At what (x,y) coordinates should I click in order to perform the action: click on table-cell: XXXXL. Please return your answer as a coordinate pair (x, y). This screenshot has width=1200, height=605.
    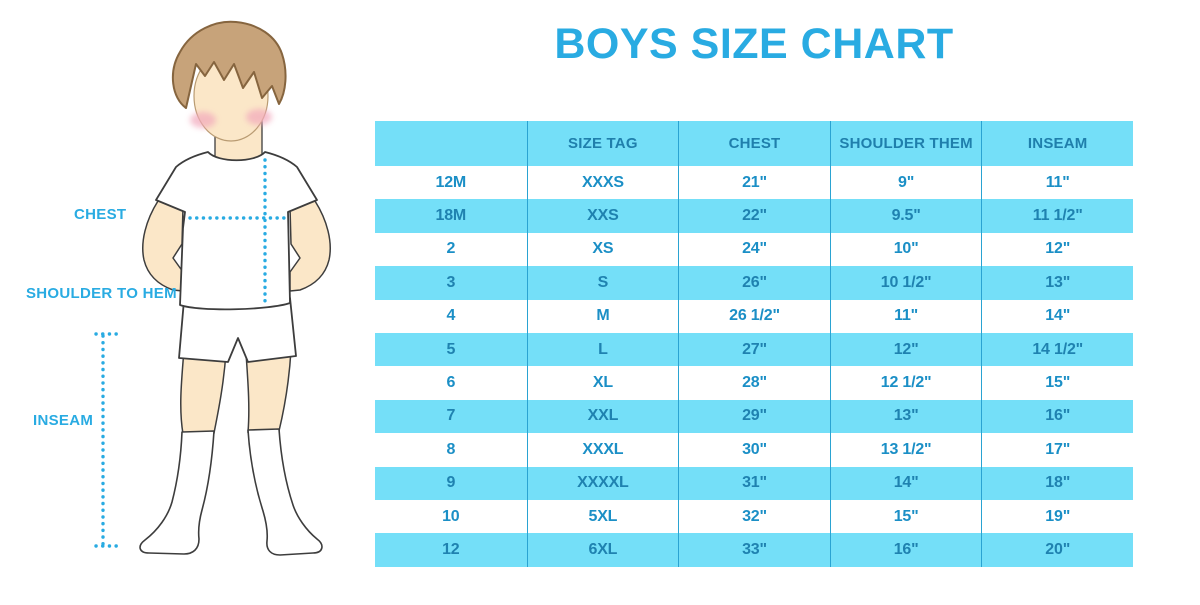
    Looking at the image, I should click on (602, 483).